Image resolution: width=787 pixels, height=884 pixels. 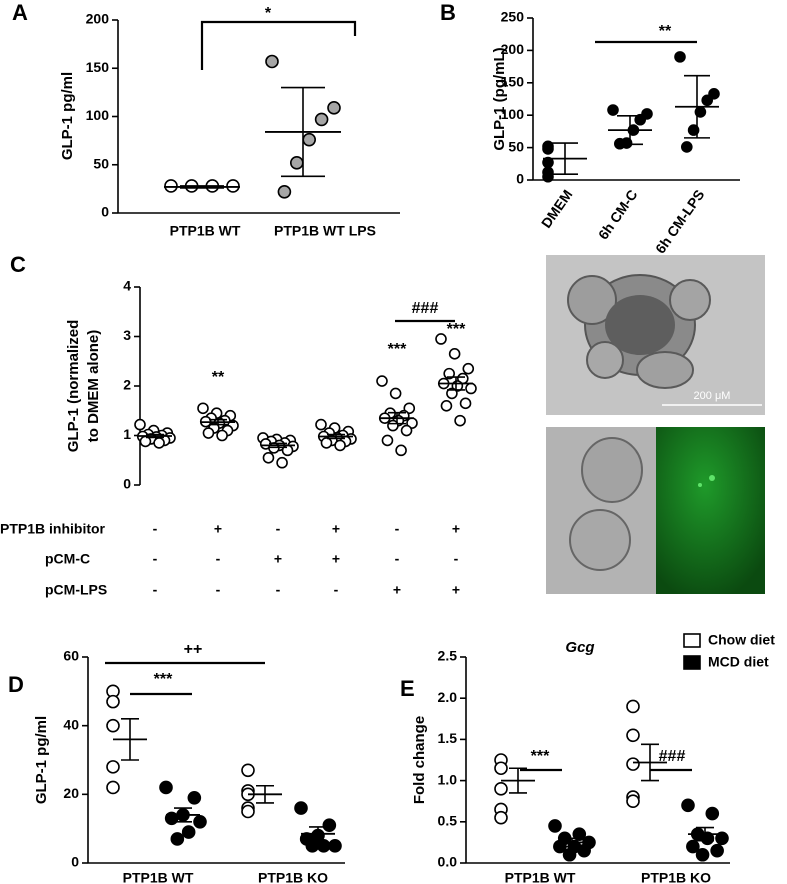 I want to click on y-axis-label: Fold change, so click(x=419, y=760).